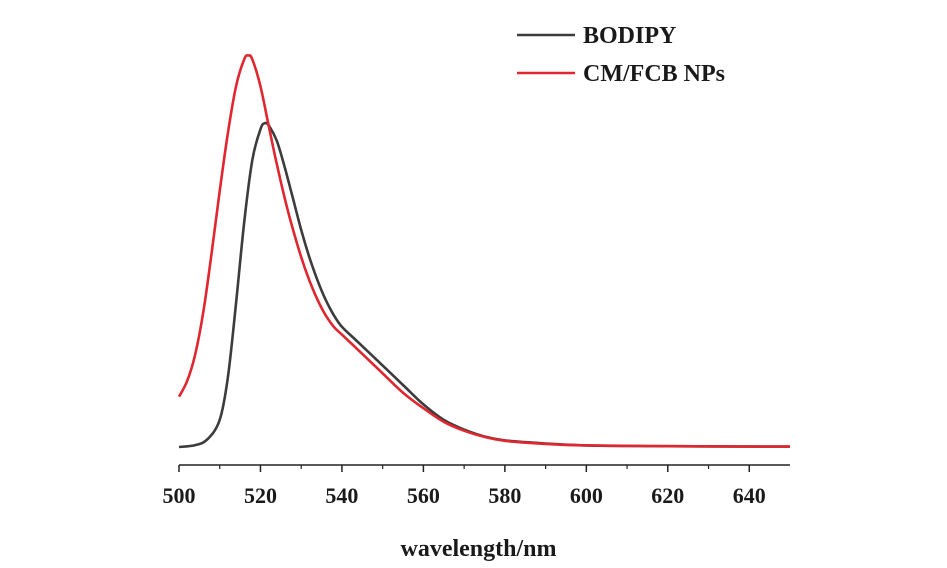  I want to click on legend-label-bodipy: BODIPY, so click(629, 36).